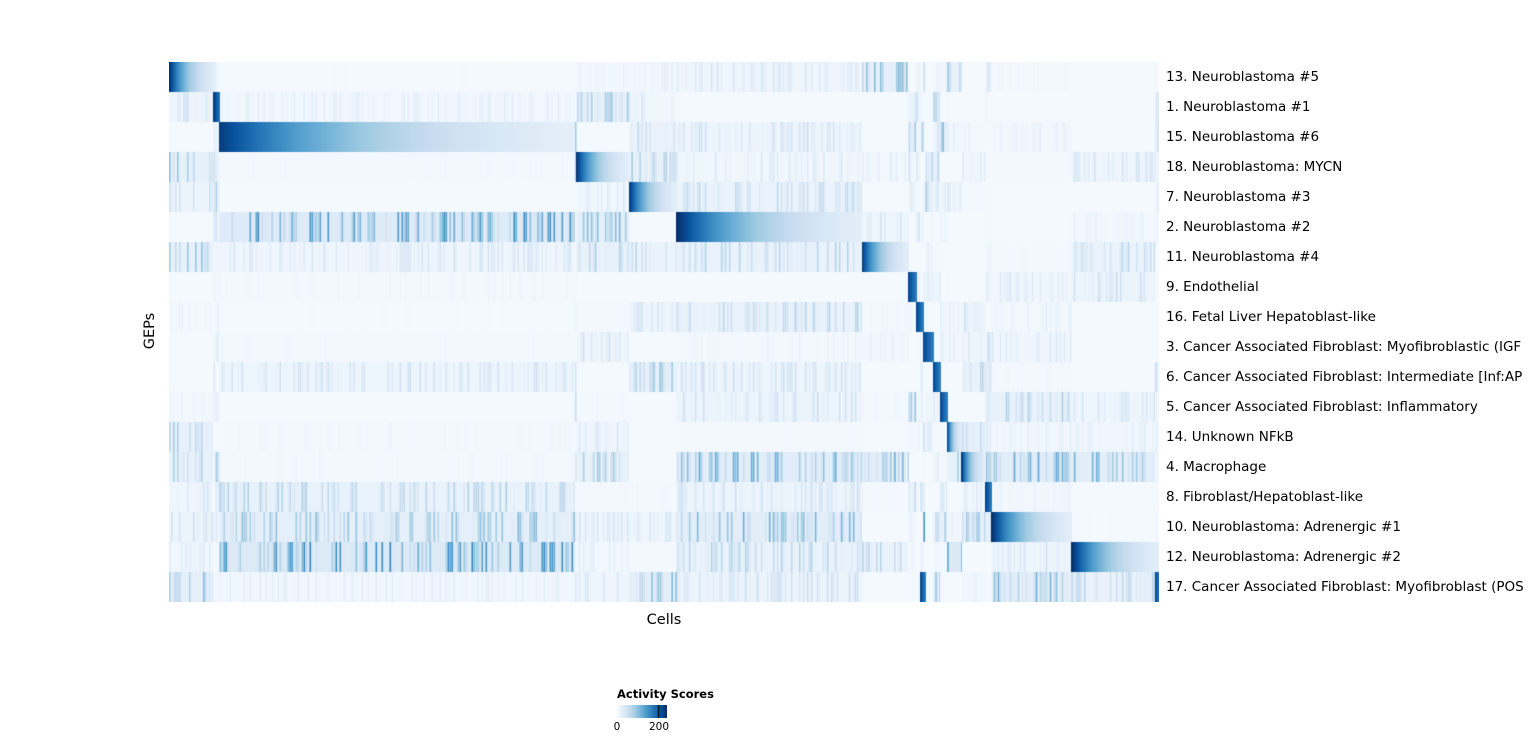 This screenshot has height=743, width=1540. Describe the element at coordinates (1238, 107) in the screenshot. I see `row-label: 1. Neuroblastoma #1` at that location.